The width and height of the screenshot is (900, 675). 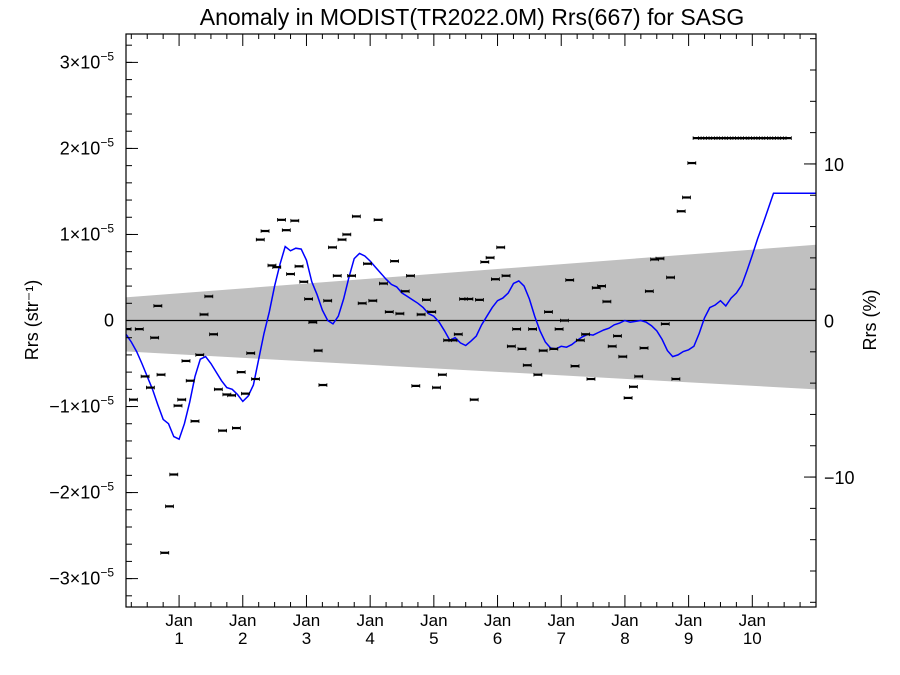 I want to click on x-tick-year-label: 9, so click(x=688, y=638).